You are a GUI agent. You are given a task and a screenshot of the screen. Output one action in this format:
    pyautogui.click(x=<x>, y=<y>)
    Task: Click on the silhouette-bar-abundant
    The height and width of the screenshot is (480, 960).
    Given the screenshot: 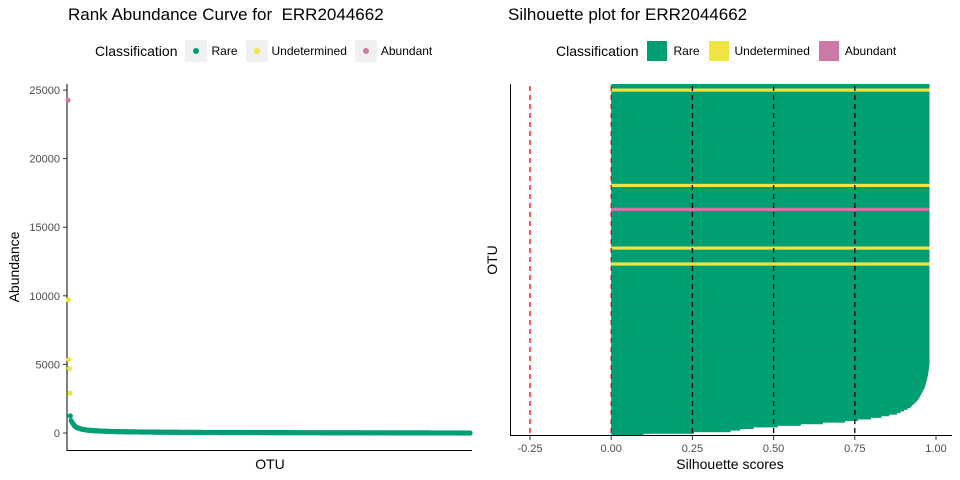 What is the action you would take?
    pyautogui.click(x=770, y=209)
    